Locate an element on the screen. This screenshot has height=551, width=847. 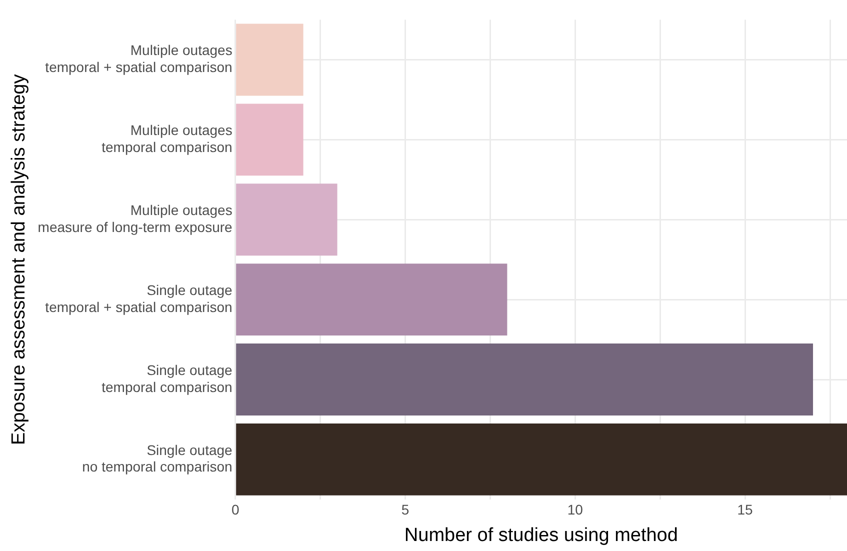
x-axis-title: Number of studies using method is located at coordinates (541, 535).